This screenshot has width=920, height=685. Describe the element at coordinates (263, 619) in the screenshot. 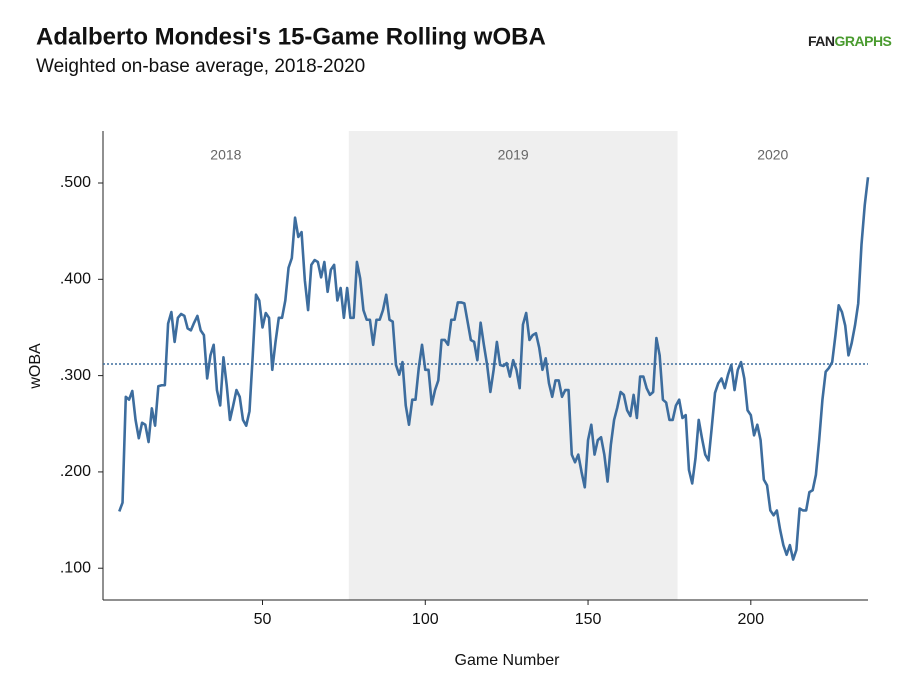

I see `x-tick-label: 50` at that location.